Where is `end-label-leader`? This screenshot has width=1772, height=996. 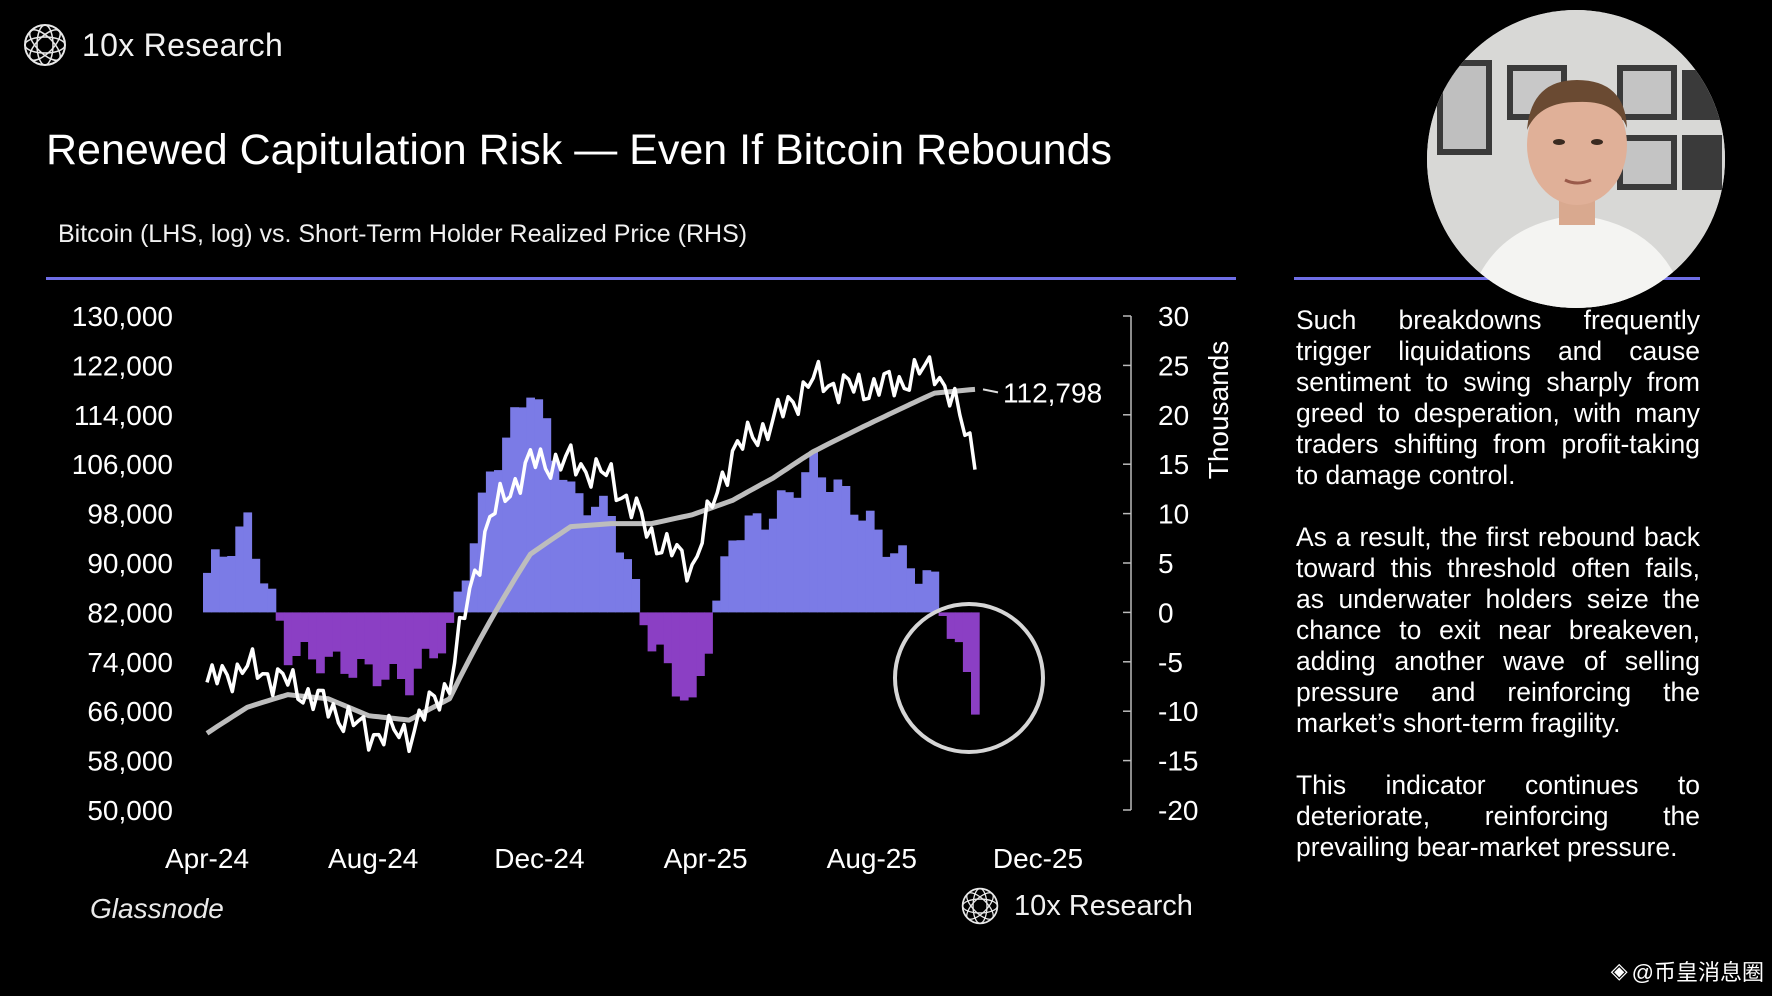
end-label-leader is located at coordinates (990, 391).